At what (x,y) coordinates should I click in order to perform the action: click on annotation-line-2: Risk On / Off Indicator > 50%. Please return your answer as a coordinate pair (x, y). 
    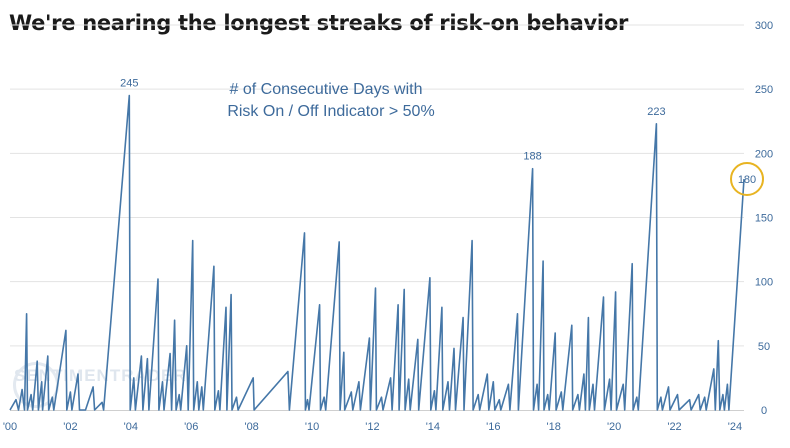
    Looking at the image, I should click on (330, 111).